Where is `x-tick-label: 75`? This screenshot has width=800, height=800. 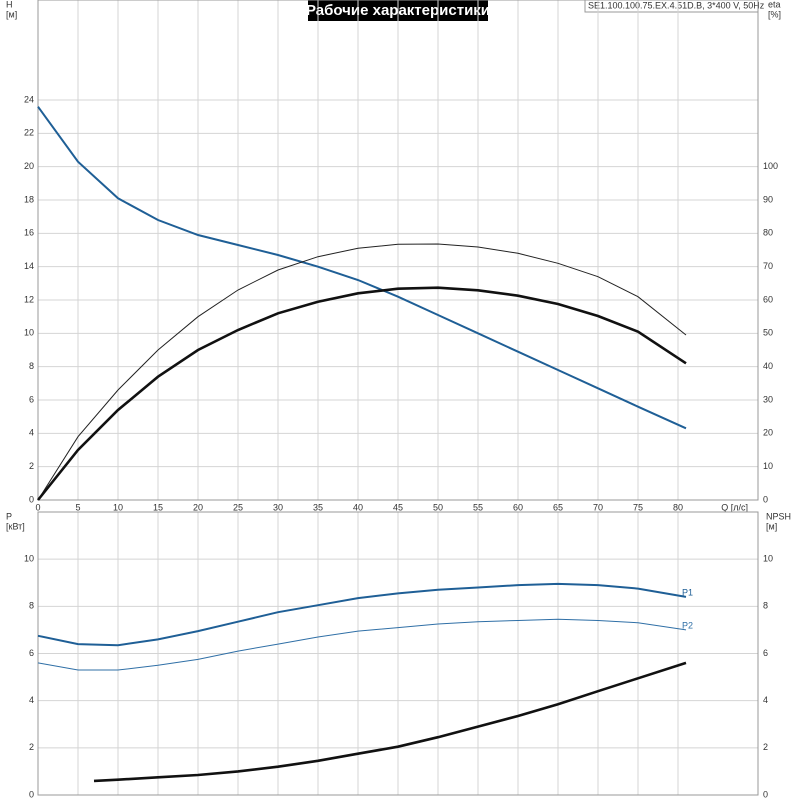
x-tick-label: 75 is located at coordinates (638, 507).